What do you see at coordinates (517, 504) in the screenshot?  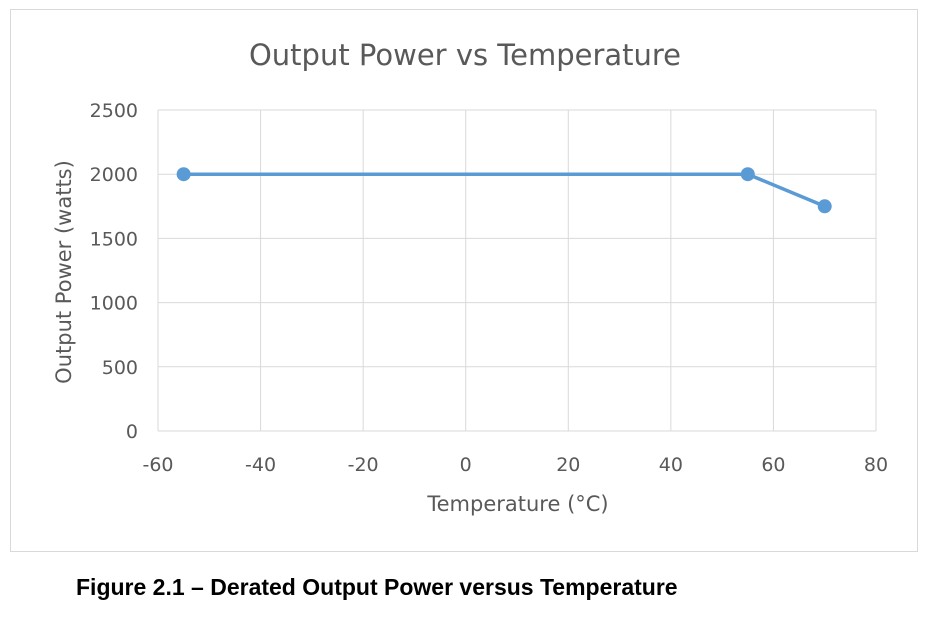 I see `x-axis-label: Temperature (°C)` at bounding box center [517, 504].